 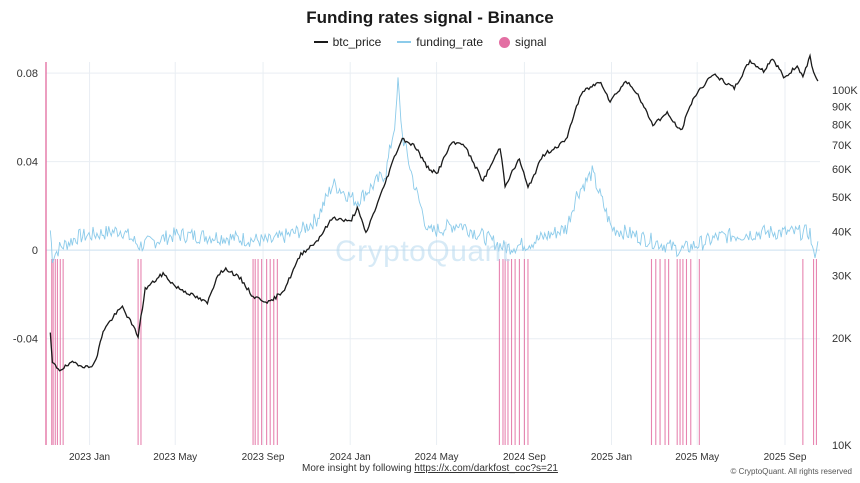 I want to click on x-tick-label: 2025 Jan, so click(x=611, y=457).